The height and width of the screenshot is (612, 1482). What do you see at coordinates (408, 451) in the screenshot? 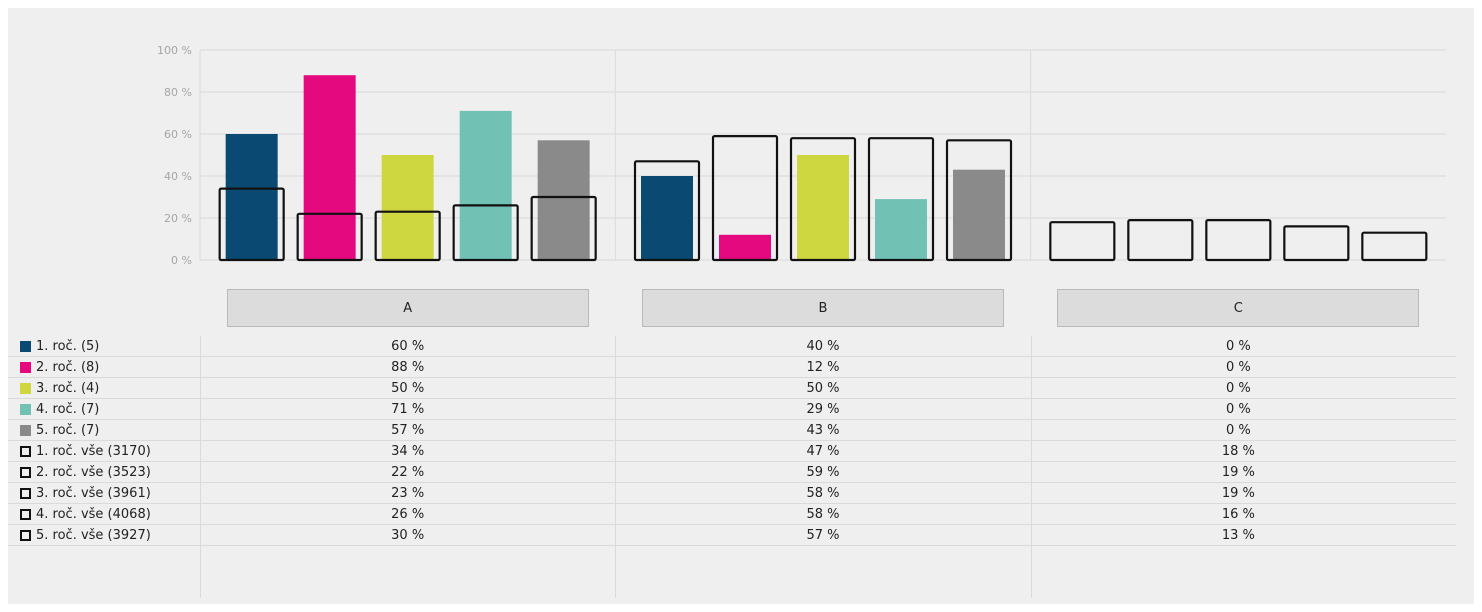
I see `table-cell: 34 %` at bounding box center [408, 451].